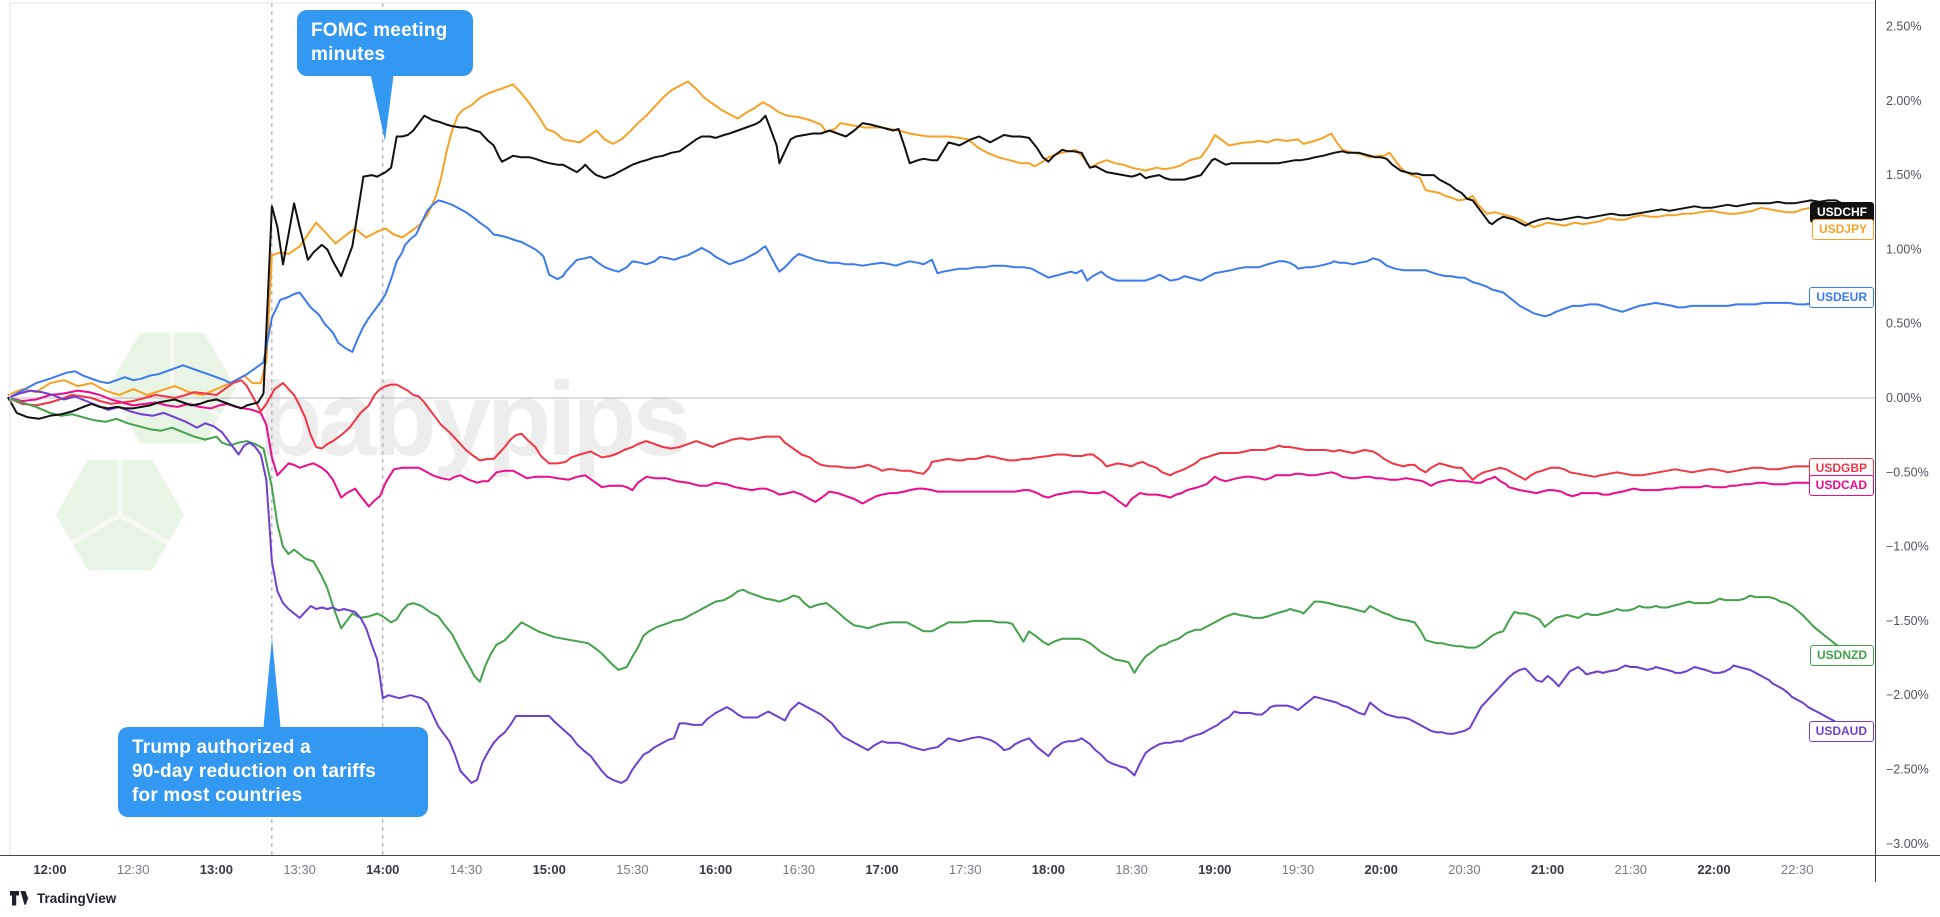 This screenshot has height=917, width=1940. I want to click on price-tick-label: 0.00%, so click(1903, 398).